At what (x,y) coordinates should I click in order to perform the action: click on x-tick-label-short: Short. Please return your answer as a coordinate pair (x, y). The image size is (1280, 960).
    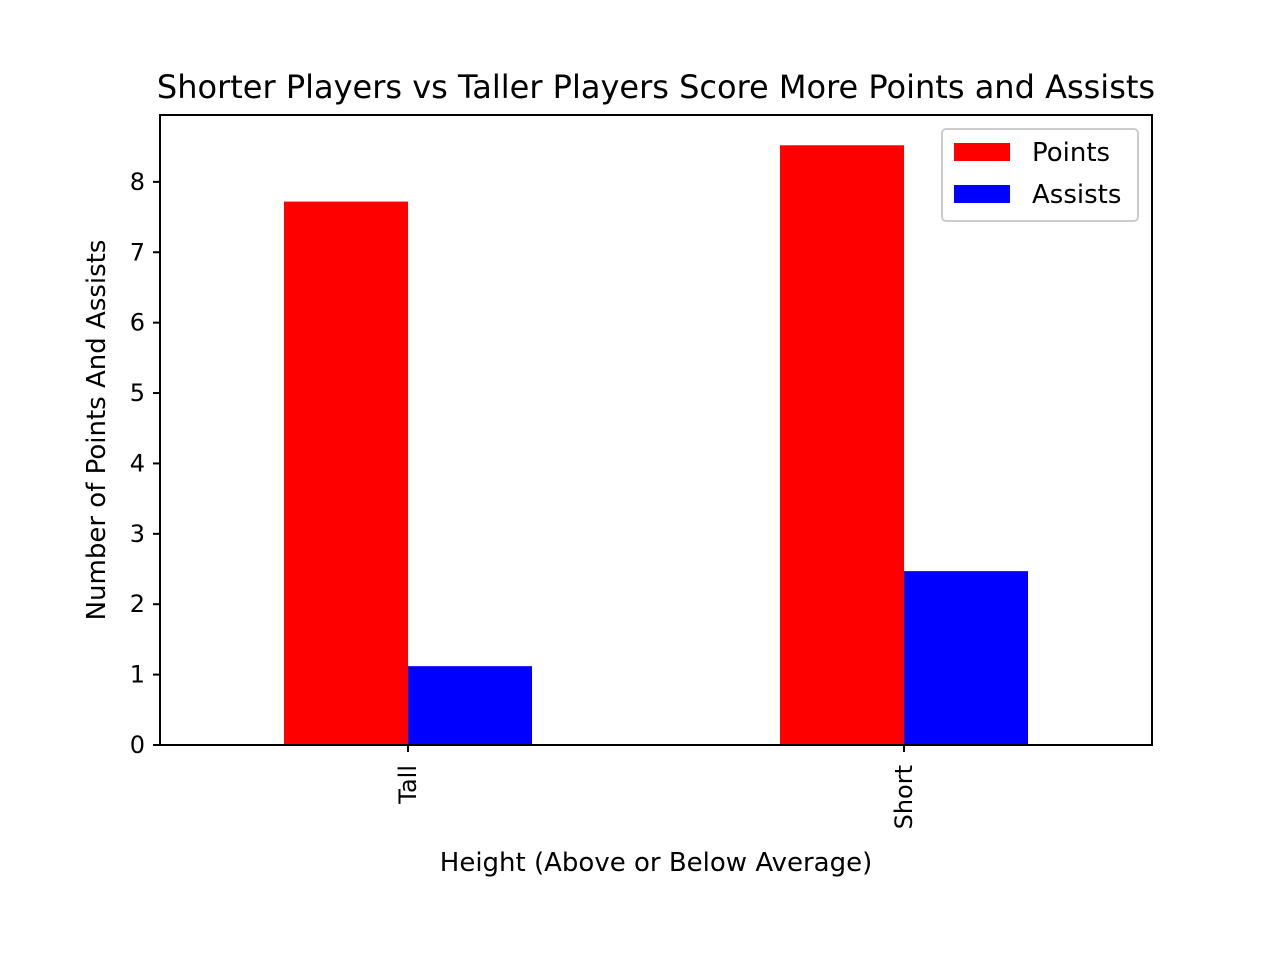
    Looking at the image, I should click on (904, 797).